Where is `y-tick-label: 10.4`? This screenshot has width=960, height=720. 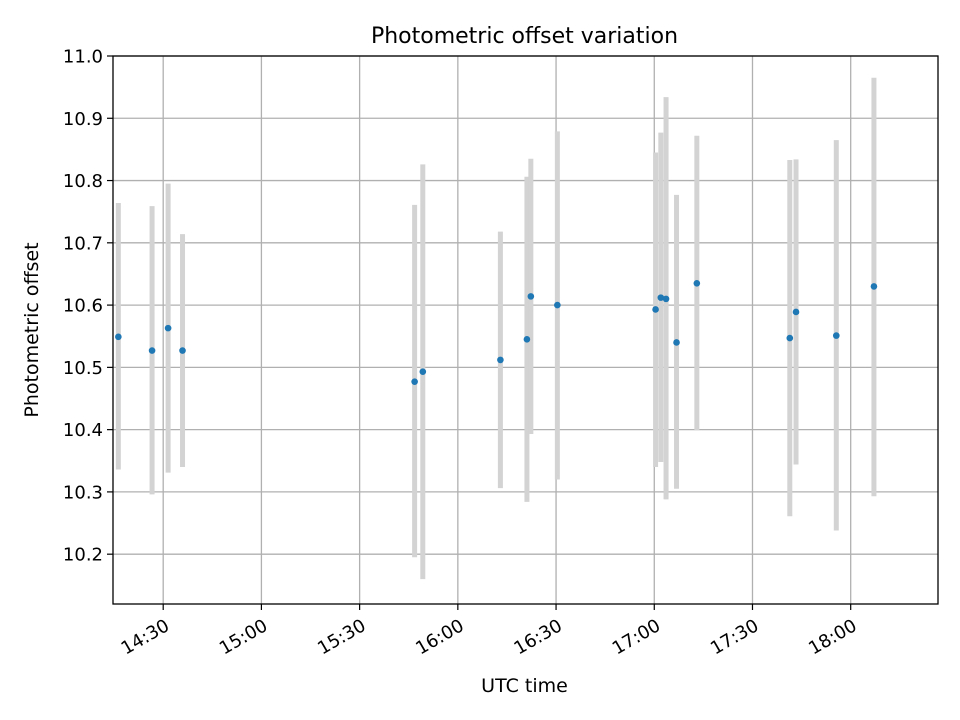 y-tick-label: 10.4 is located at coordinates (83, 430).